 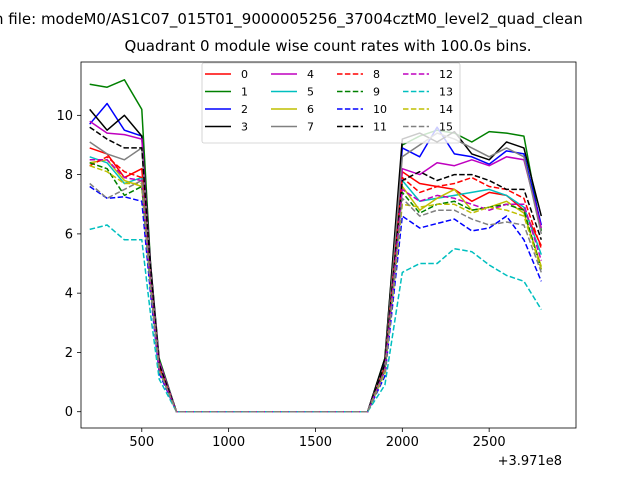 What do you see at coordinates (402, 442) in the screenshot?
I see `x-tick-label: 2000` at bounding box center [402, 442].